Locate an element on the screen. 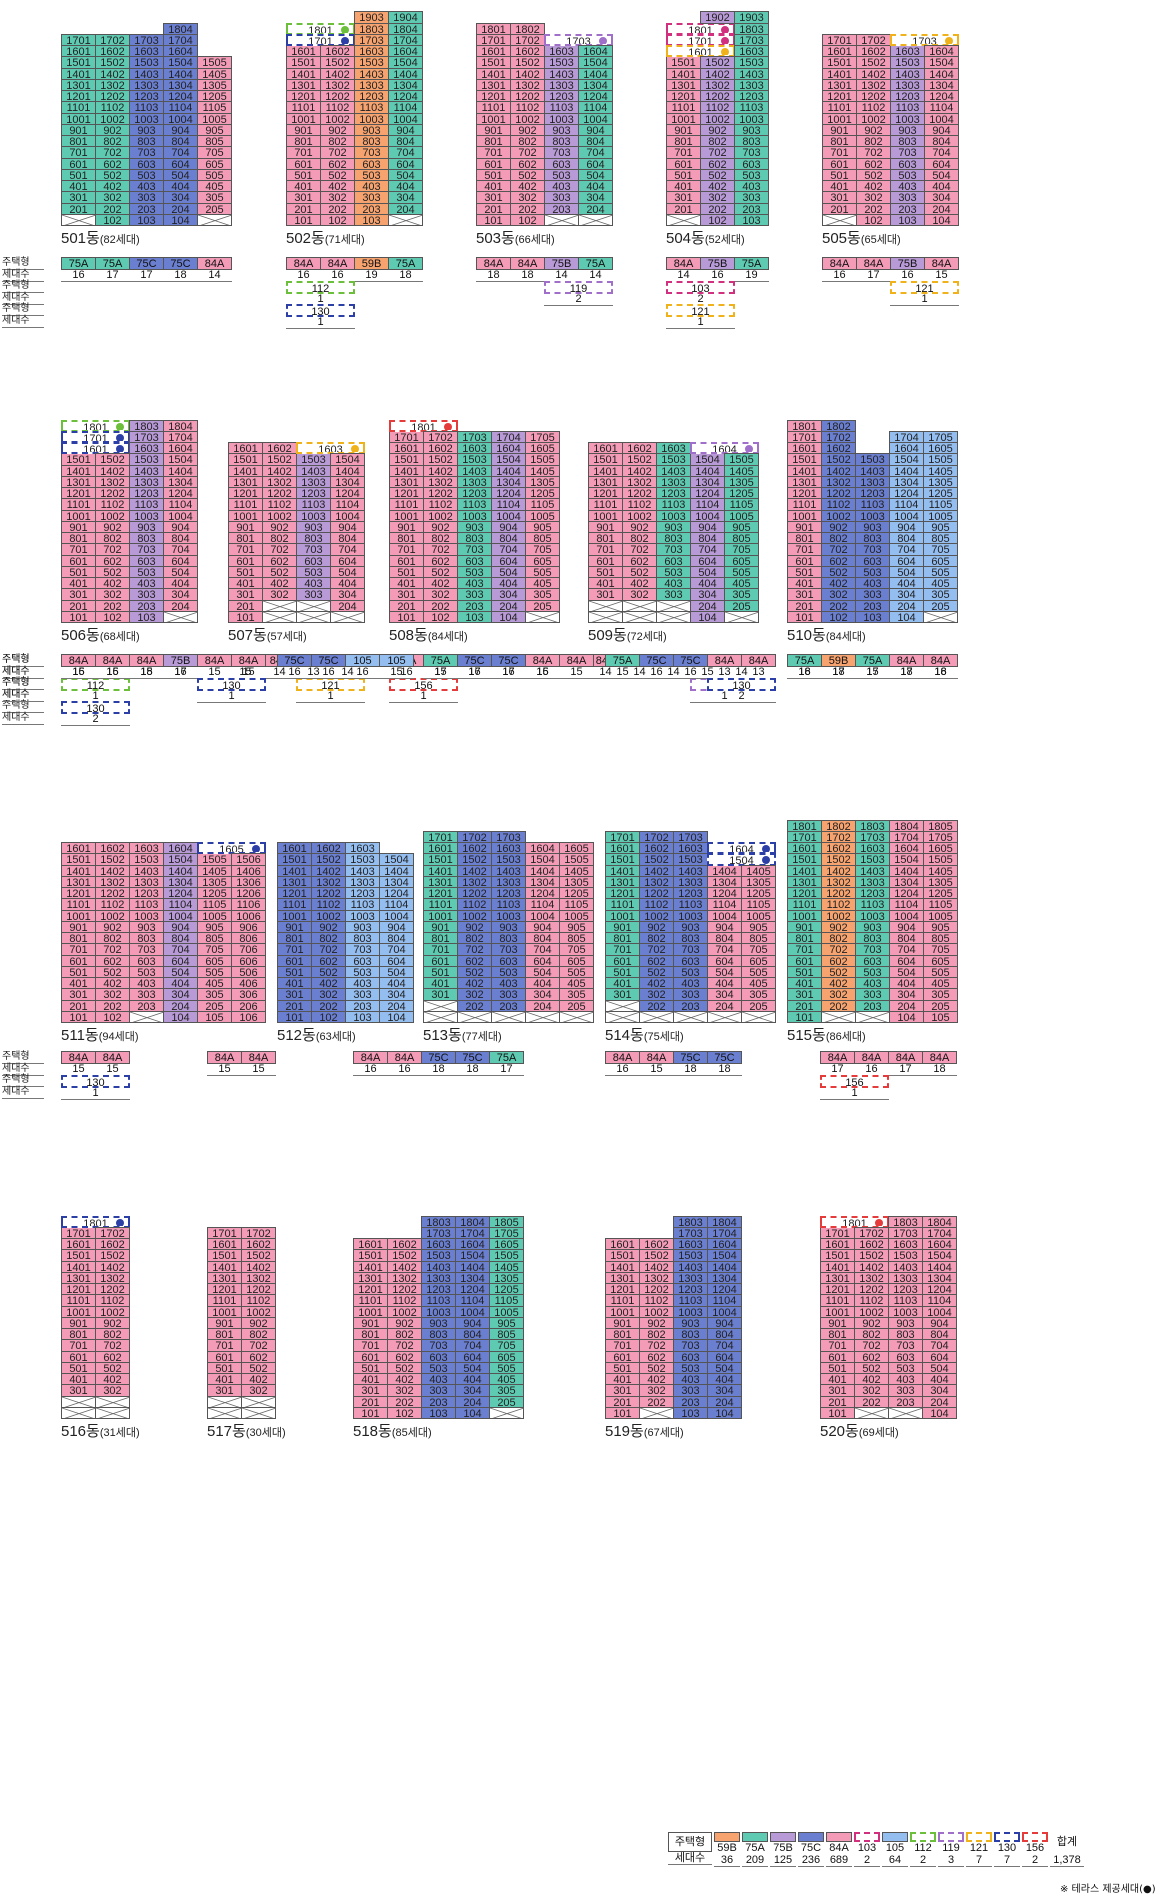 The image size is (1170, 1896). unit-cell: 1105 is located at coordinates (576, 904).